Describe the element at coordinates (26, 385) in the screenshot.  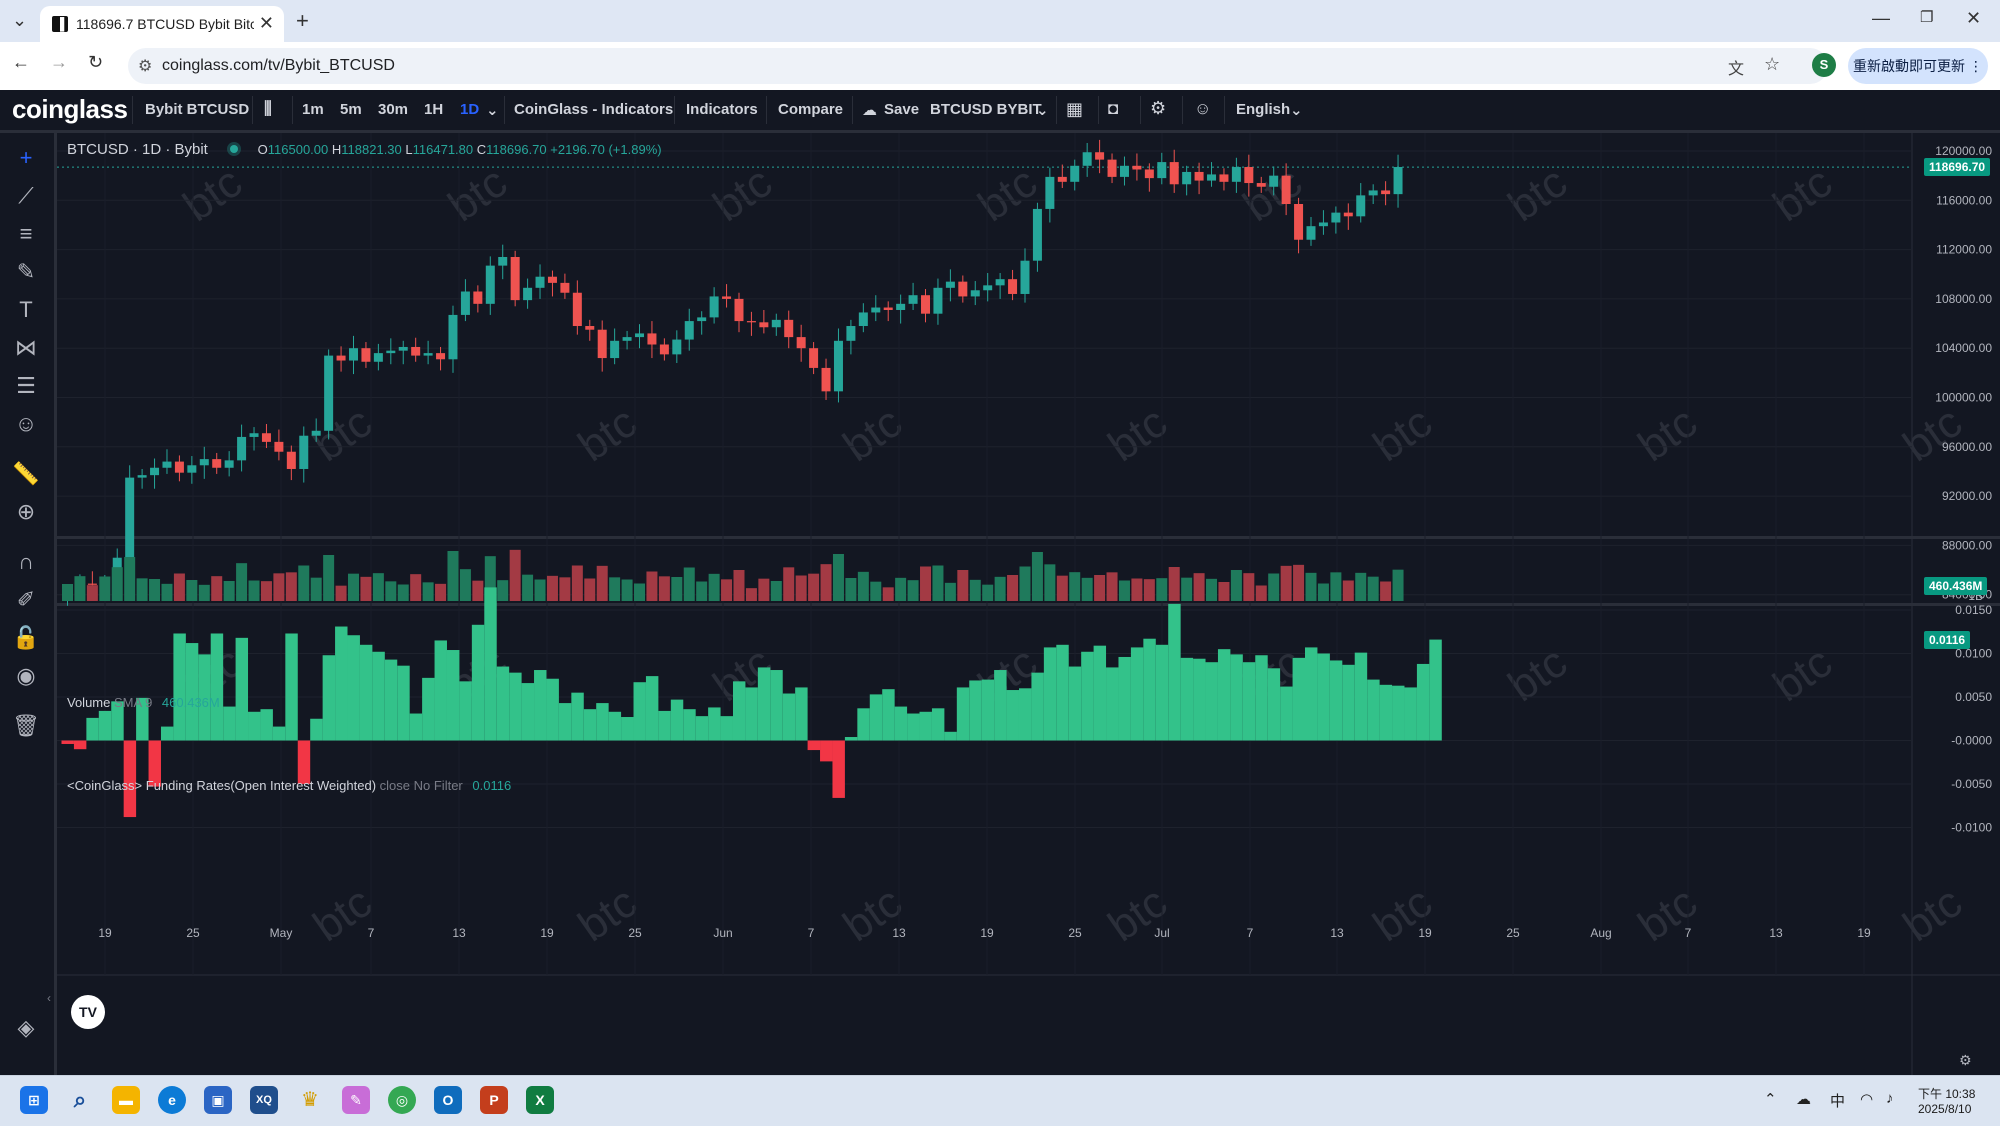
I see `forecast-icon: ☰` at that location.